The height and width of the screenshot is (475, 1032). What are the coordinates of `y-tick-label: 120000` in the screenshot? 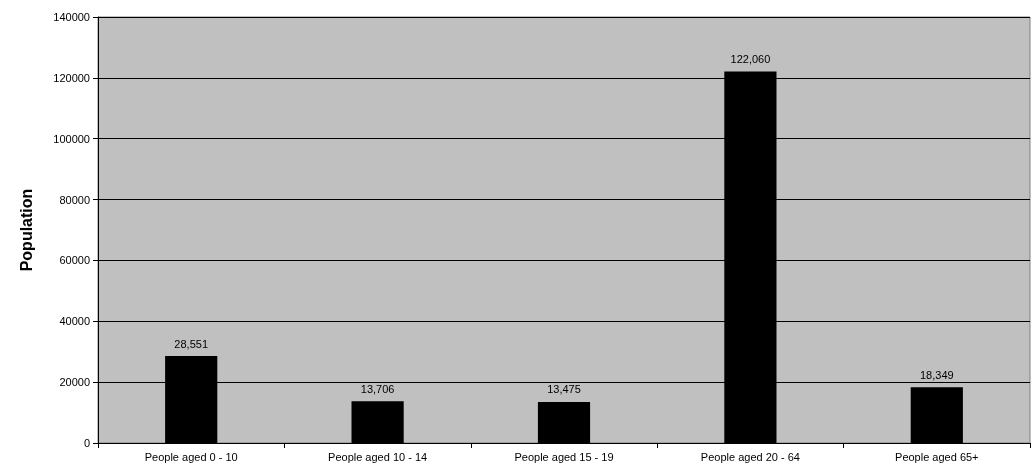 It's located at (71, 77).